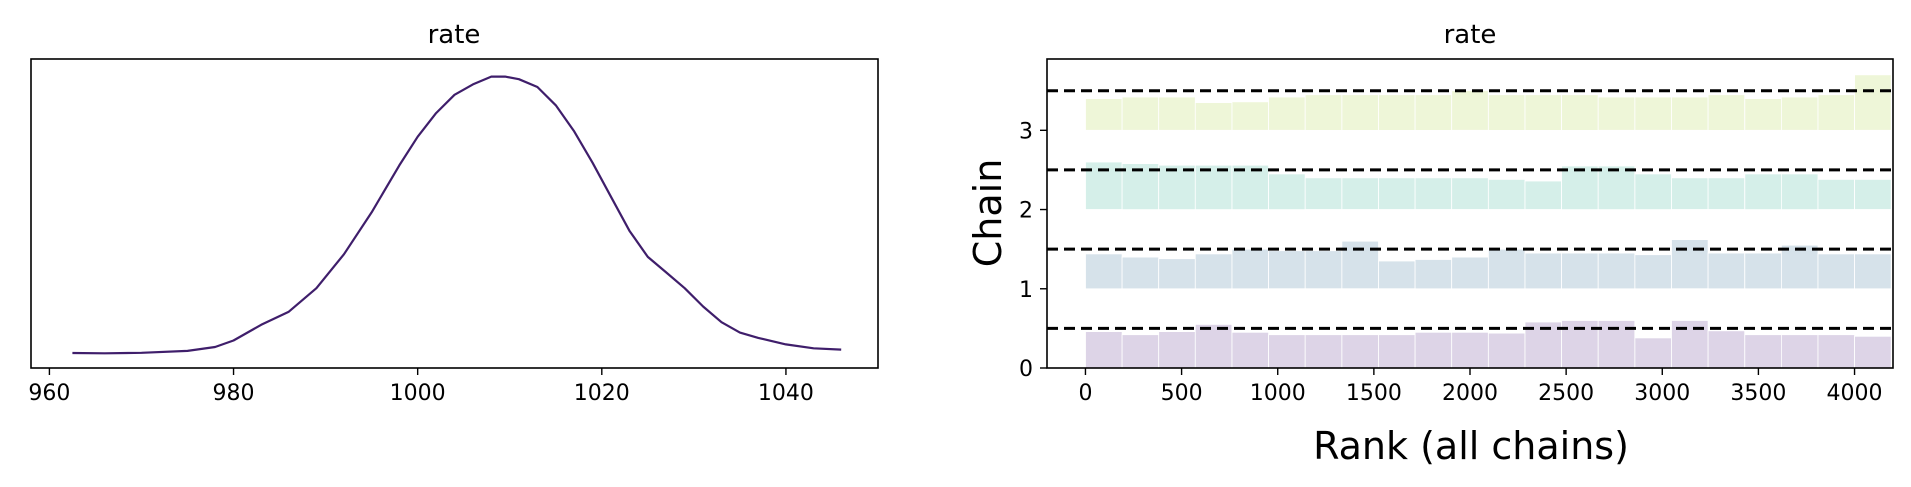 This screenshot has height=487, width=1911. Describe the element at coordinates (1182, 393) in the screenshot. I see `rank-xtick-label: 500` at that location.